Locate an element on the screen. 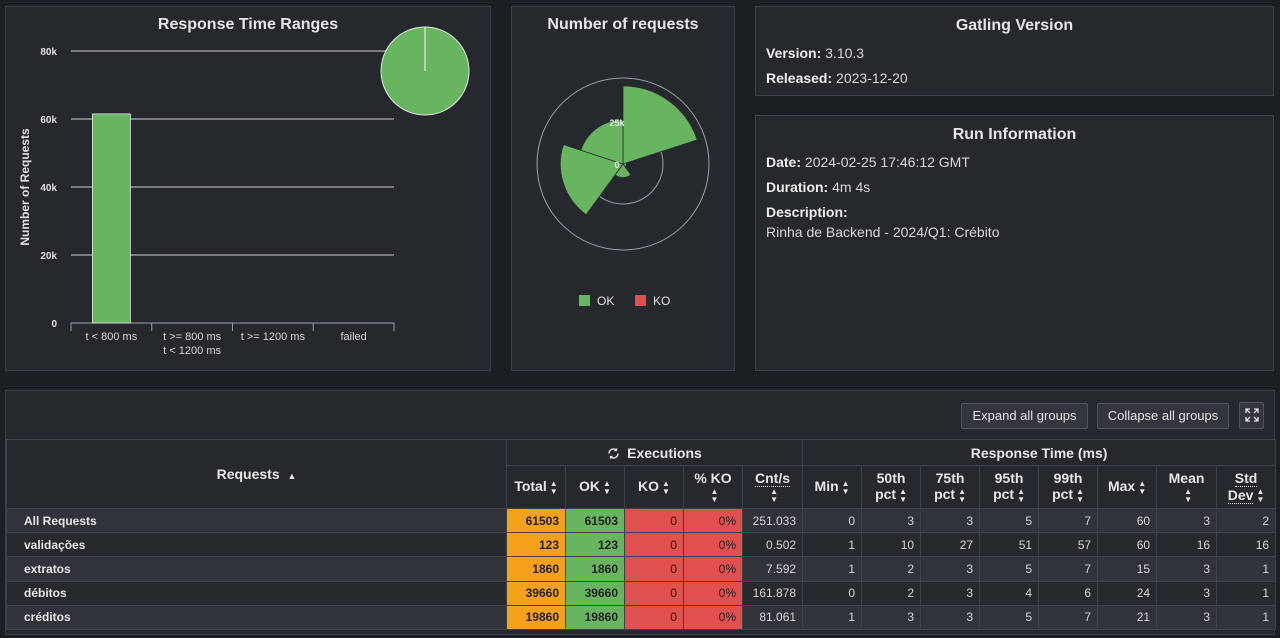 This screenshot has width=1280, height=638. p95-cell: 5 is located at coordinates (1009, 569).